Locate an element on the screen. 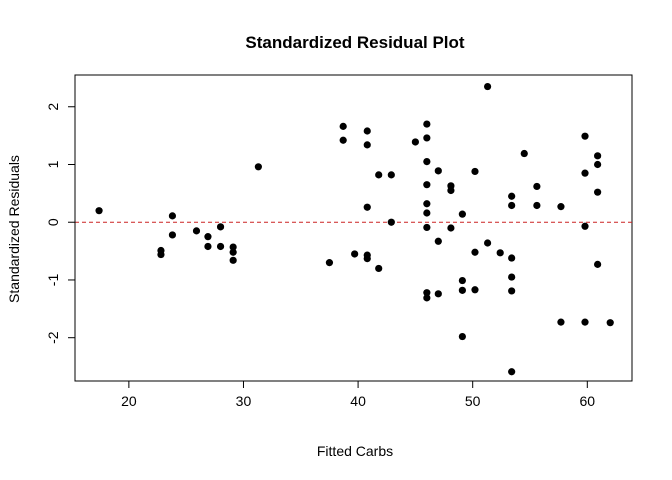 The image size is (672, 480). x-tick-label: 40 is located at coordinates (358, 401).